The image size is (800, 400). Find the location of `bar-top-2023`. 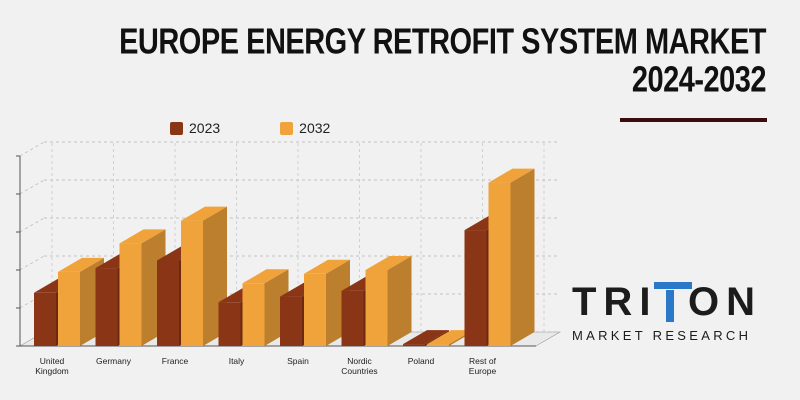

bar-top-2023 is located at coordinates (426, 337).